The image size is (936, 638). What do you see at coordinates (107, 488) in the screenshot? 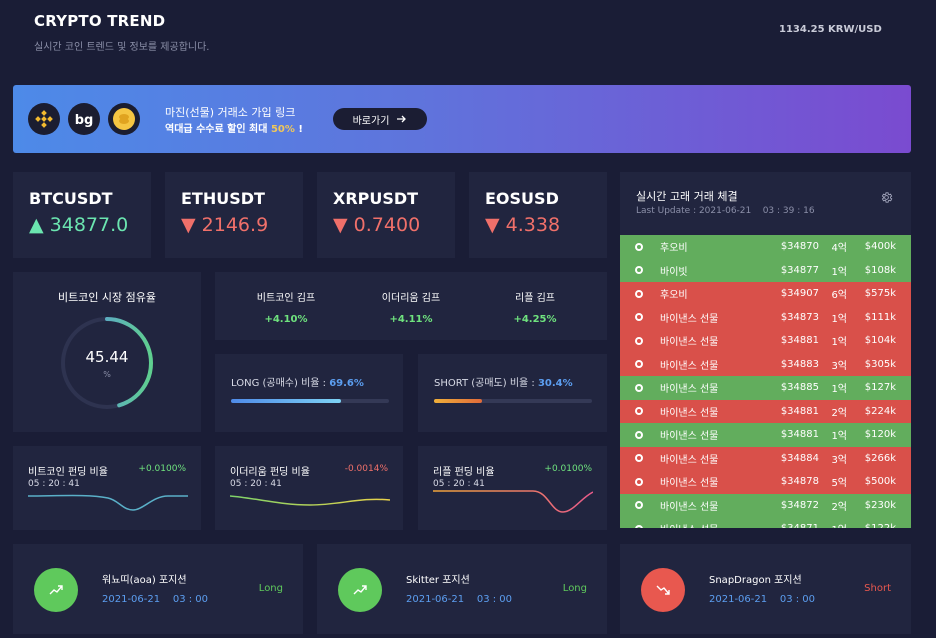
I see `funding-card-btc: 비트코인 펀딩 비율 +0.0100% 05 : 20 : 41` at bounding box center [107, 488].